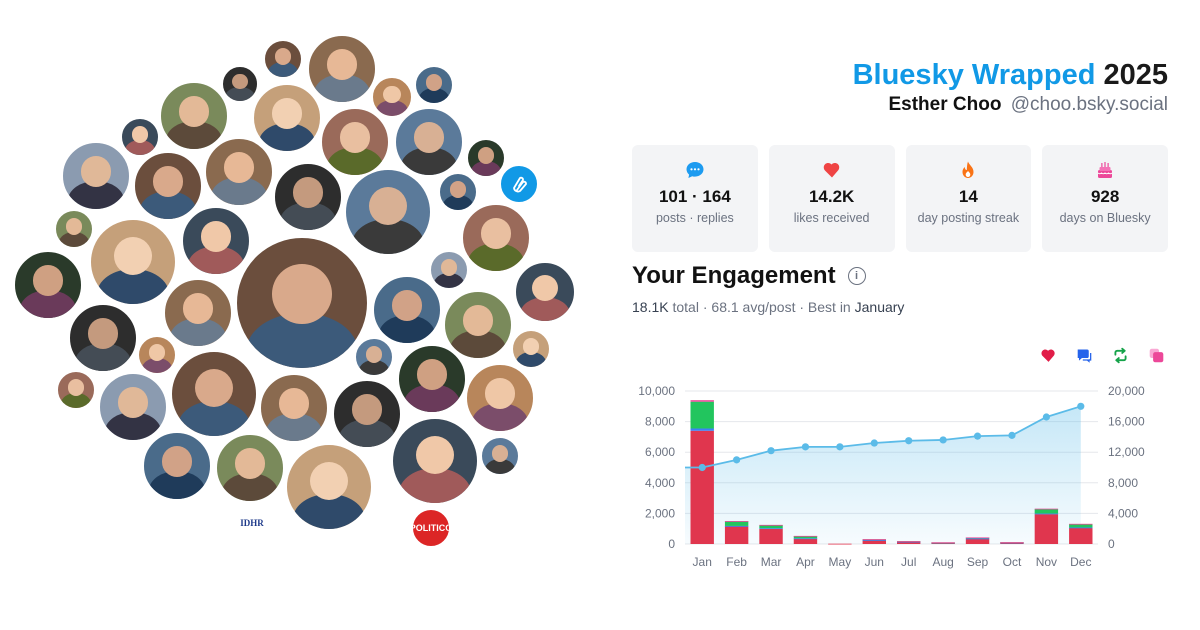 This screenshot has height=630, width=1200. I want to click on page-title: Bluesky Wrapped 2025, so click(1010, 75).